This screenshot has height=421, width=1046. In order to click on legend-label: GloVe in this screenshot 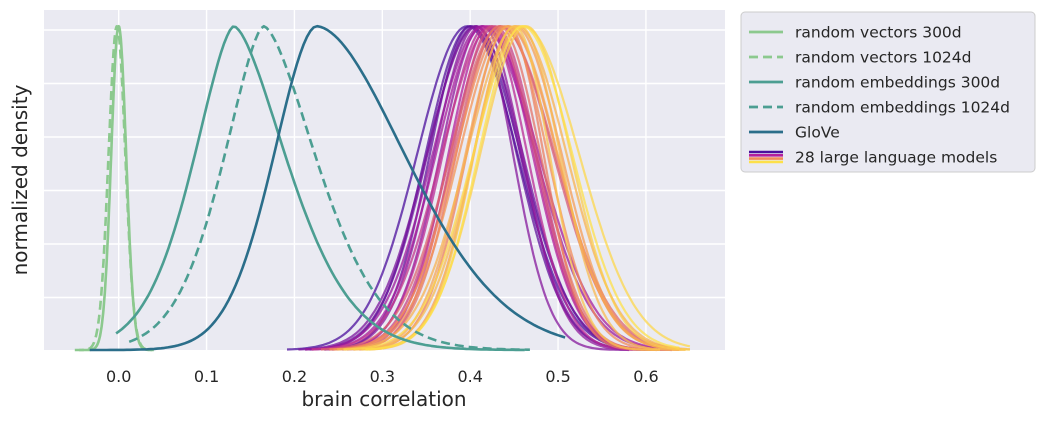, I will do `click(817, 133)`.